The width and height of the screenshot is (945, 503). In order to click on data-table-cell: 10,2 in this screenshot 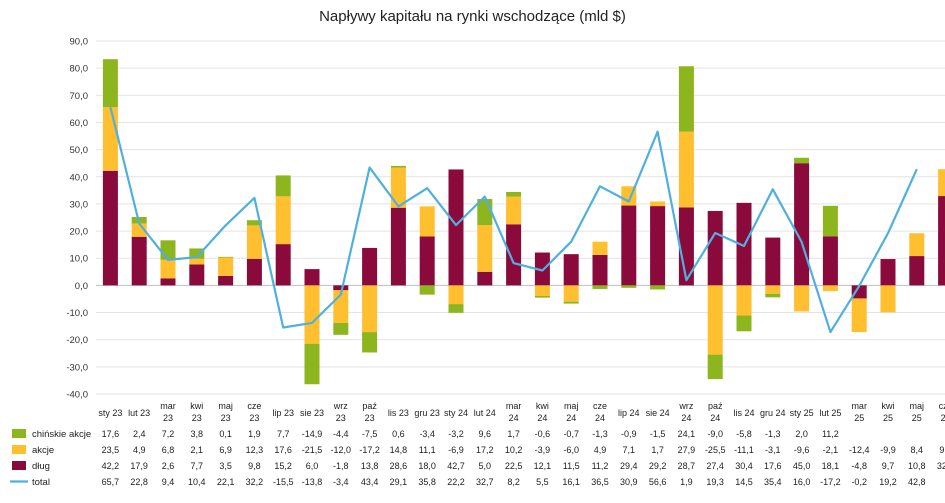, I will do `click(514, 450)`.